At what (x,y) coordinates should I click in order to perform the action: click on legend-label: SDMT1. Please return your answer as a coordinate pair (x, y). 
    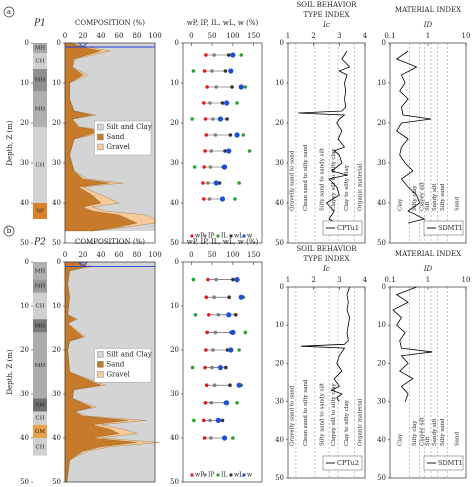
    Looking at the image, I should click on (450, 228).